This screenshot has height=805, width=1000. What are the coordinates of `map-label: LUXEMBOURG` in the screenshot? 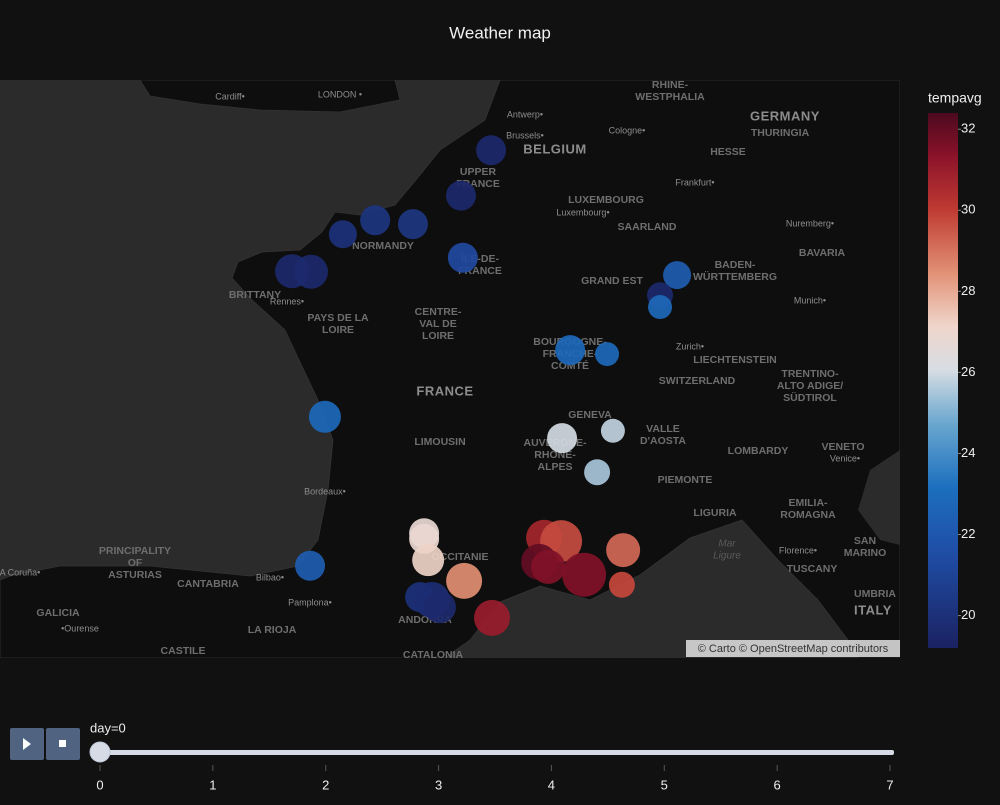 It's located at (606, 200).